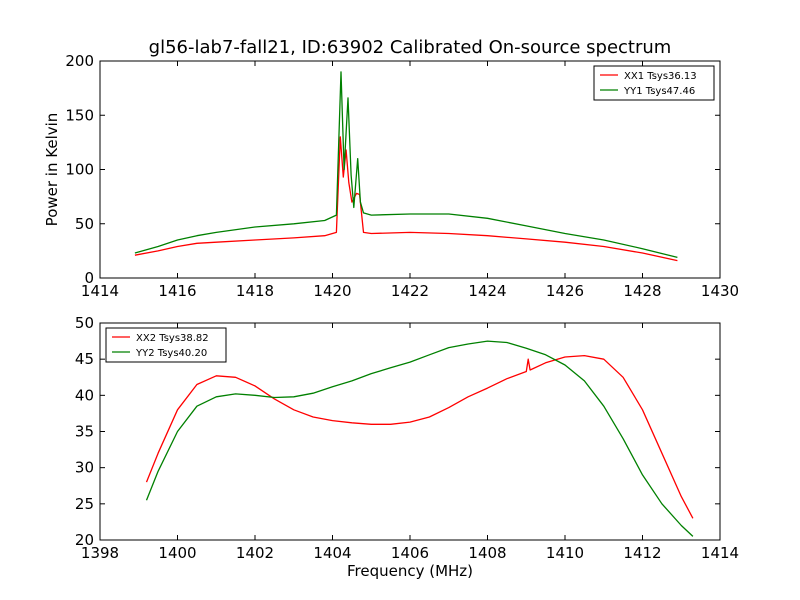 The width and height of the screenshot is (800, 600). I want to click on x-tick-label: 1428, so click(642, 291).